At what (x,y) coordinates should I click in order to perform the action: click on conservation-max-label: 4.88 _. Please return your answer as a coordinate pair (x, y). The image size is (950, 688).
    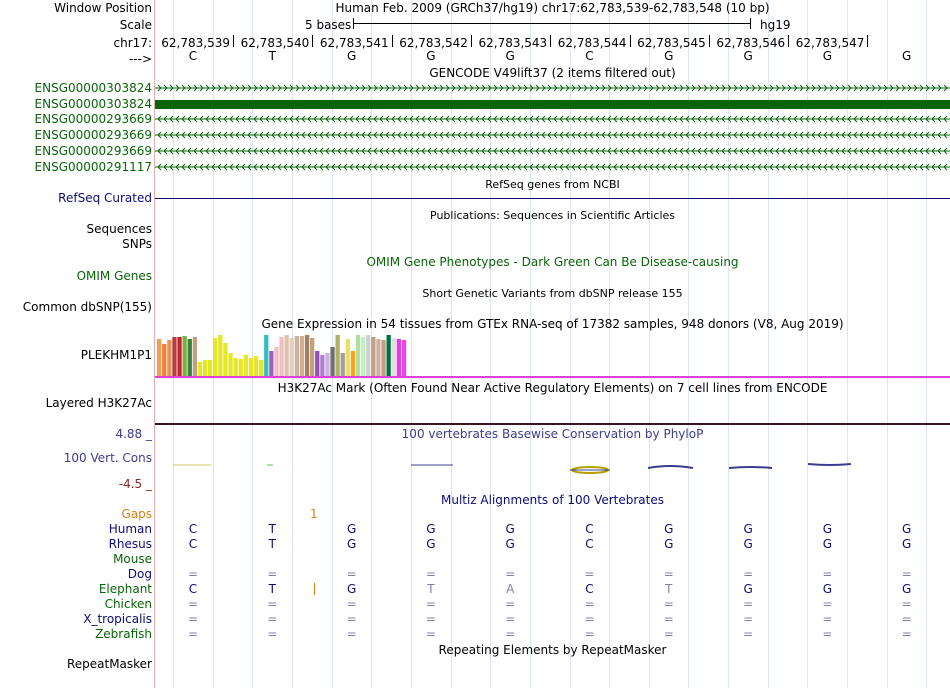
    Looking at the image, I should click on (133, 434).